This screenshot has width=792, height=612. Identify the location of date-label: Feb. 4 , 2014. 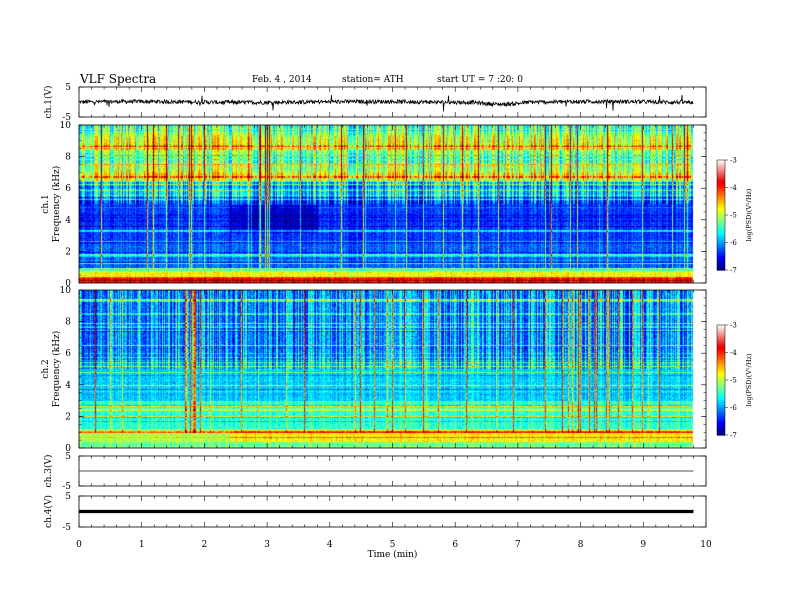
(282, 80).